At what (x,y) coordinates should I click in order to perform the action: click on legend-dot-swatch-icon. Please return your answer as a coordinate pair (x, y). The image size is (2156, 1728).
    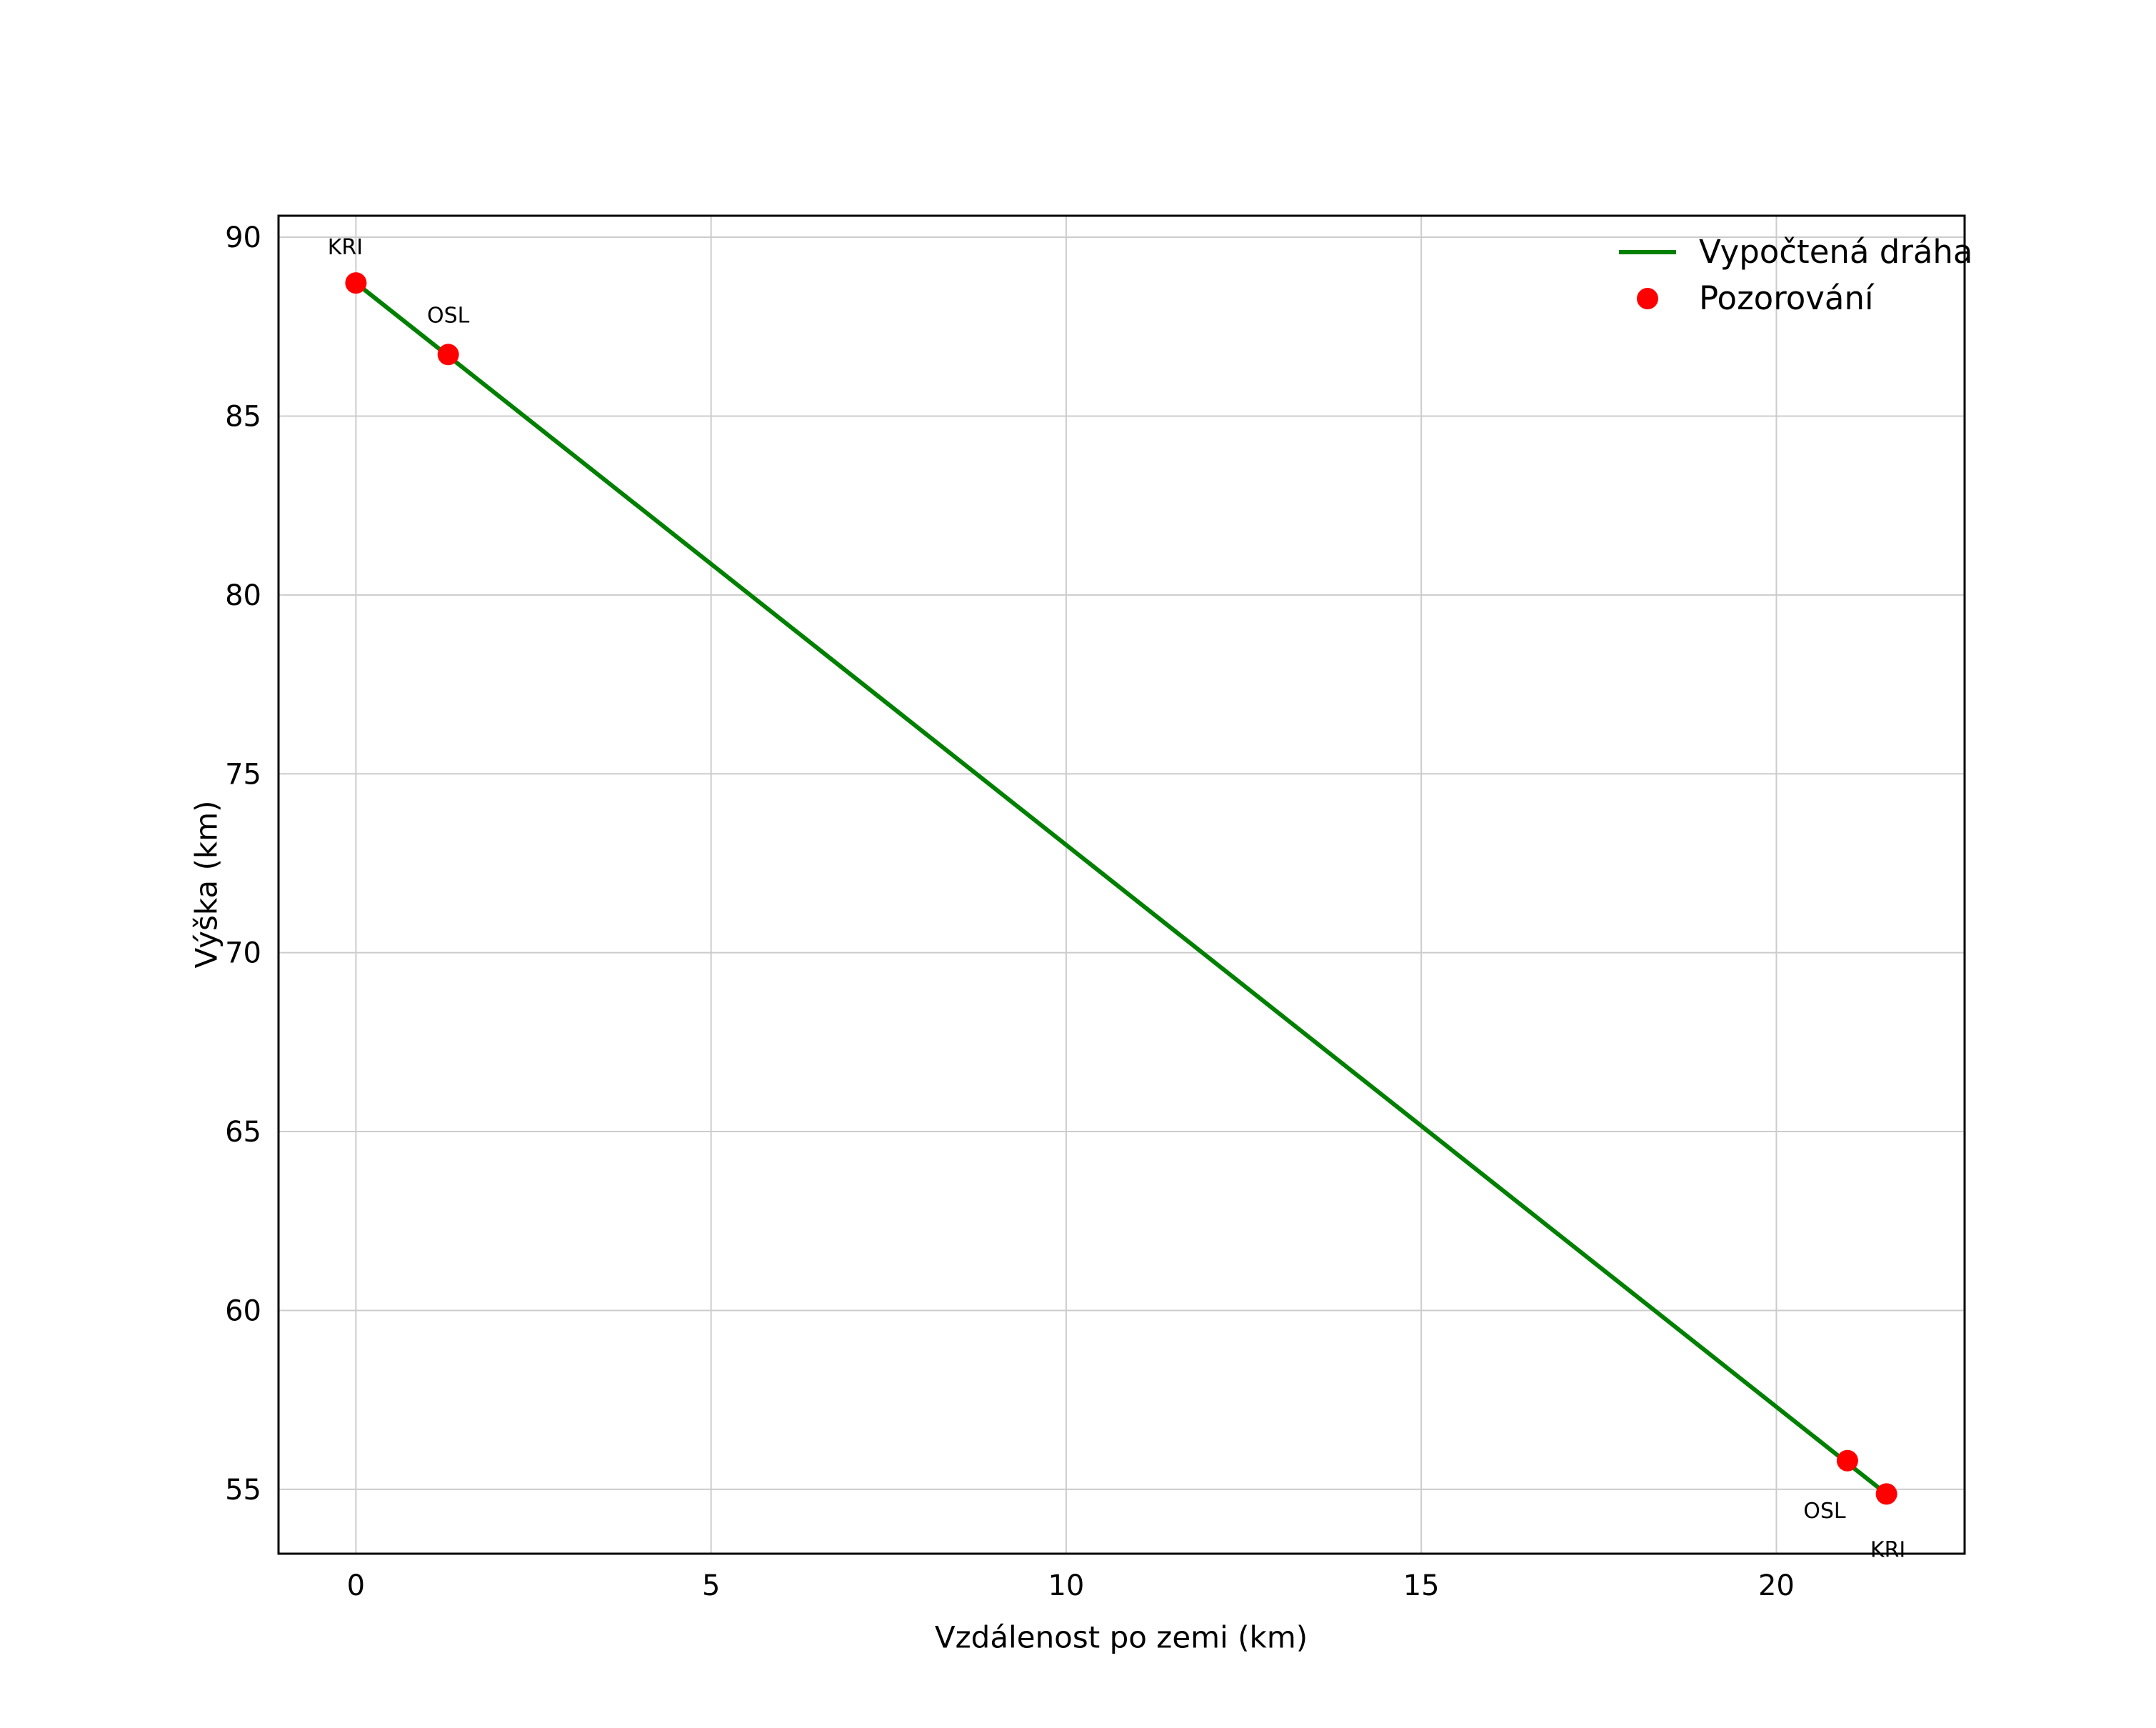
    Looking at the image, I should click on (1648, 298).